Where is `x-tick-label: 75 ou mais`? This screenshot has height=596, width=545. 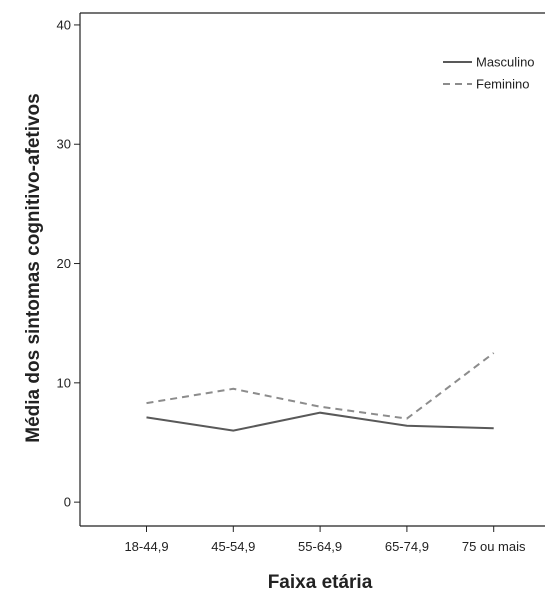
x-tick-label: 75 ou mais is located at coordinates (494, 546).